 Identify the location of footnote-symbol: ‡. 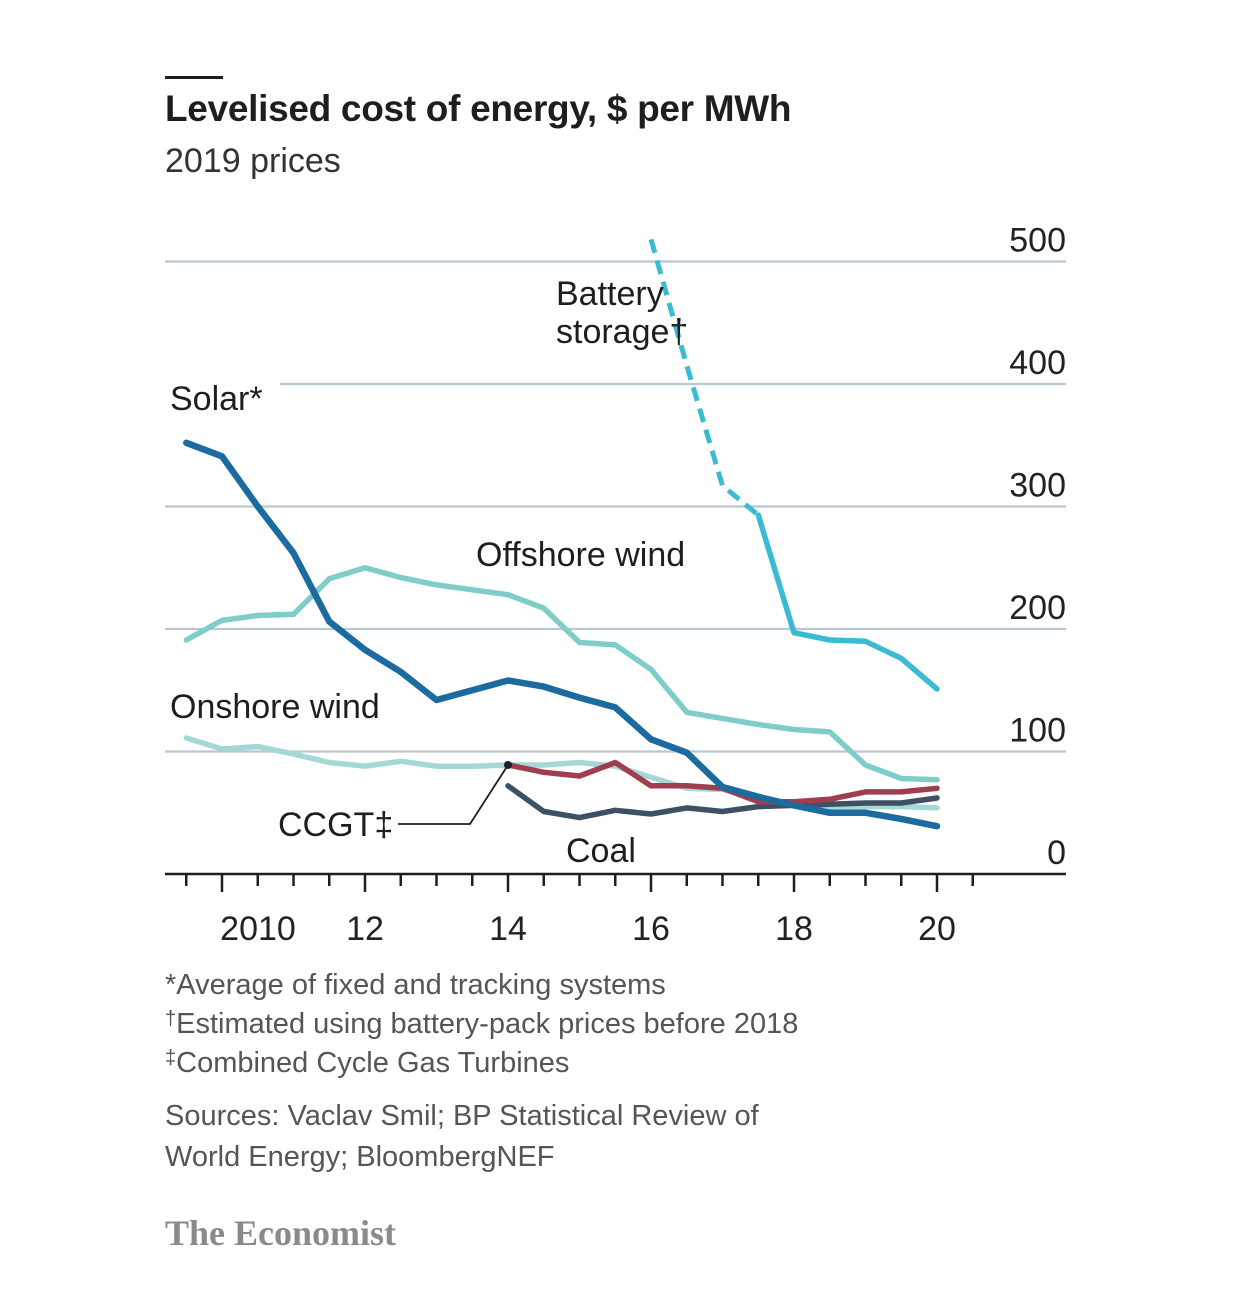
(171, 1058).